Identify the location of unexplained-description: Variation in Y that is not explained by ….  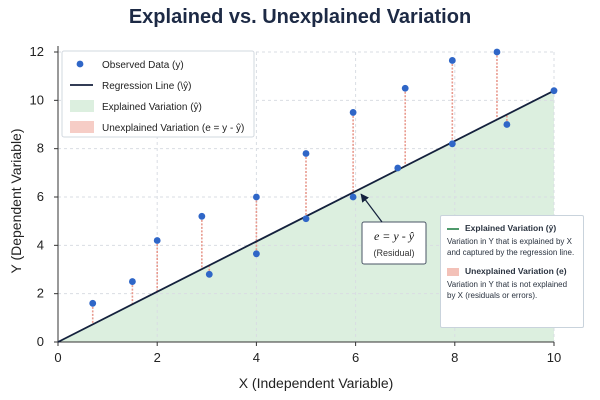
(507, 290).